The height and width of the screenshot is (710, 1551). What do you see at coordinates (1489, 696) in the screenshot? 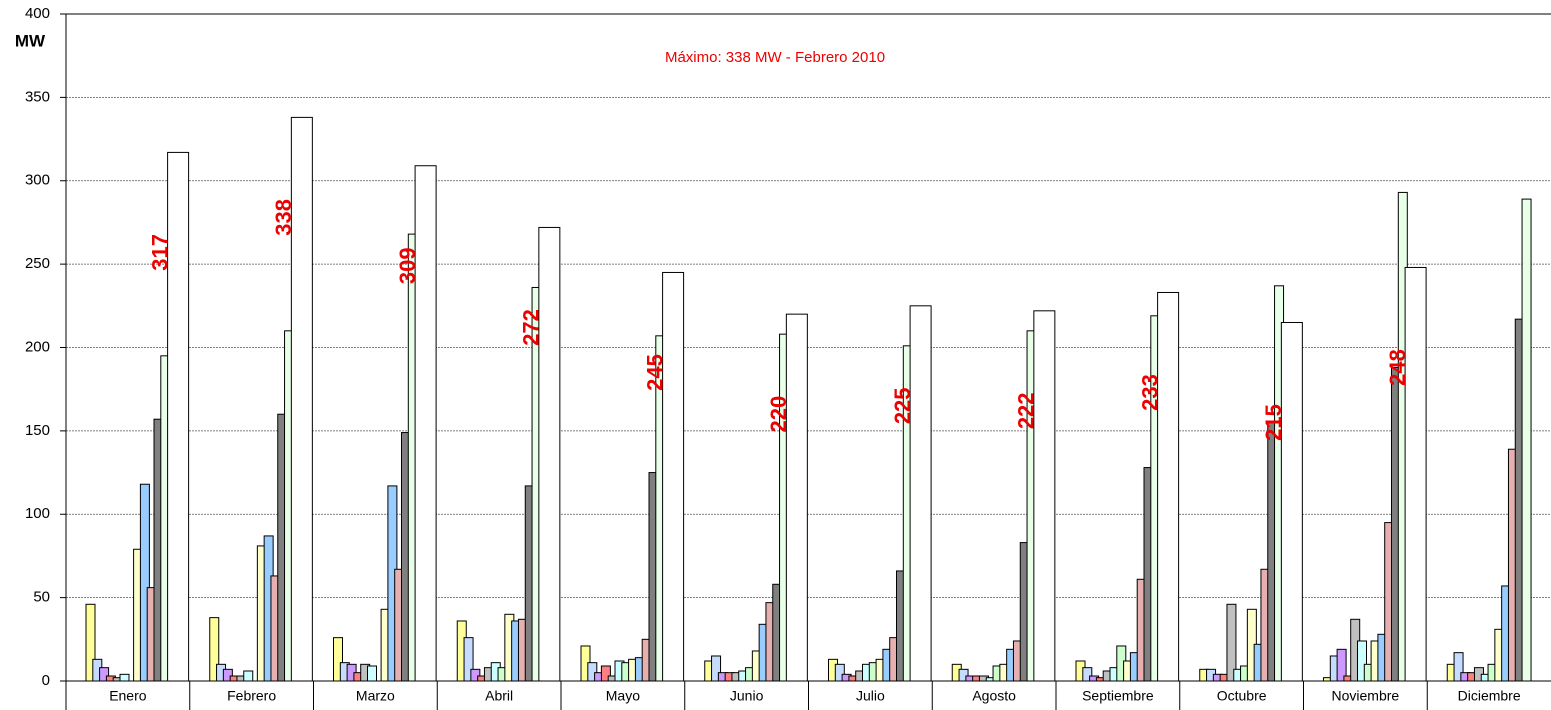
I see `x-tick-label: Diciembre` at bounding box center [1489, 696].